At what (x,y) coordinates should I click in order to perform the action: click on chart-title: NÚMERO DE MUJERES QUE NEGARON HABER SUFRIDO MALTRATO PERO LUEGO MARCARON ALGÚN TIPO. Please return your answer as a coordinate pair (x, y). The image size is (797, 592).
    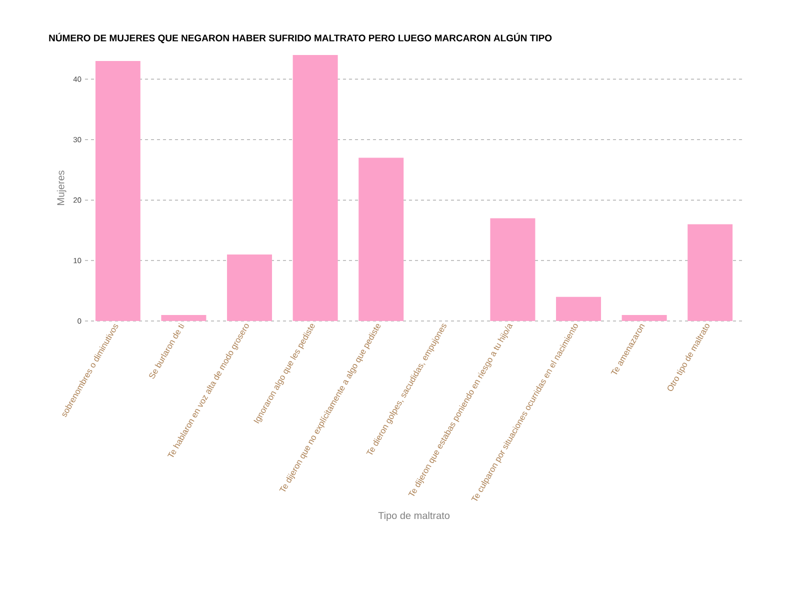
    Looking at the image, I should click on (300, 38).